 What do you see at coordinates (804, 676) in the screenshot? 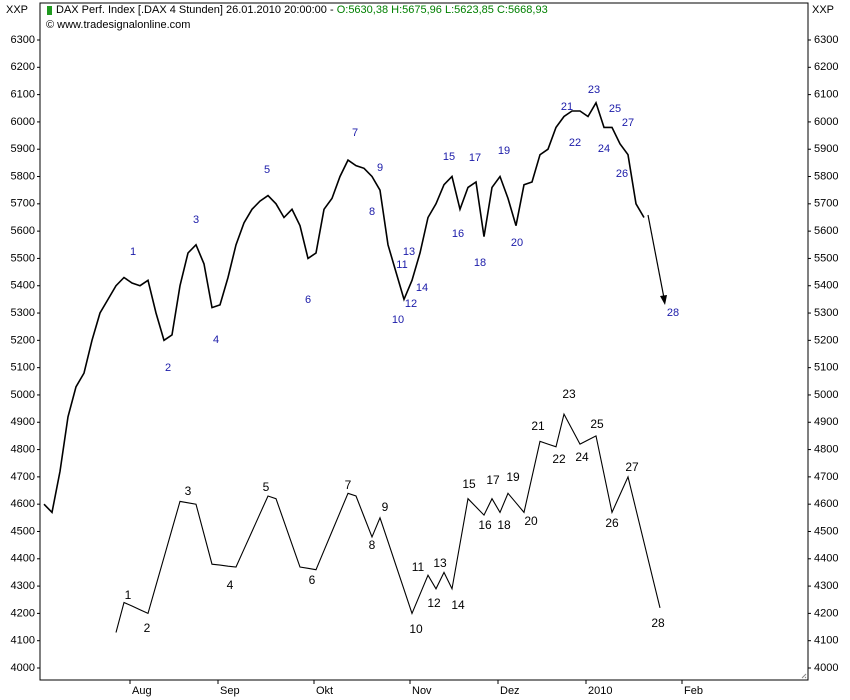
I see `resize-grip` at bounding box center [804, 676].